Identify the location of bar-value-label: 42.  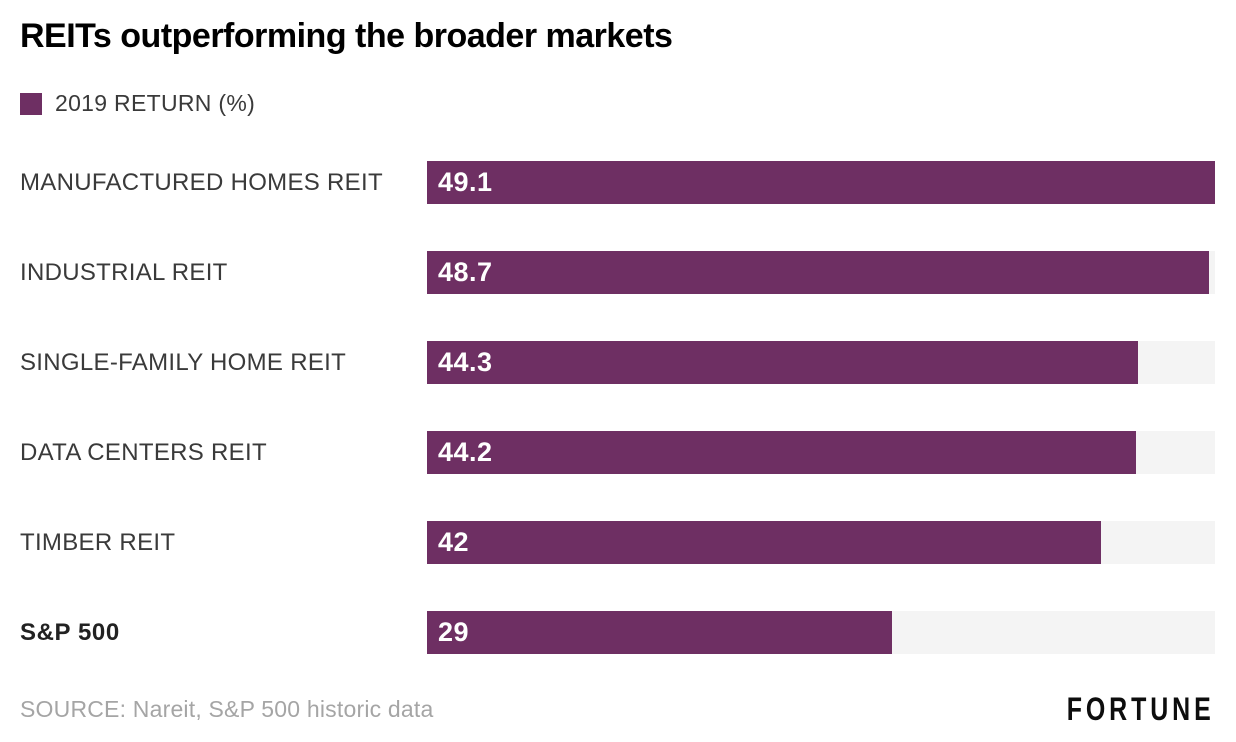
(454, 542).